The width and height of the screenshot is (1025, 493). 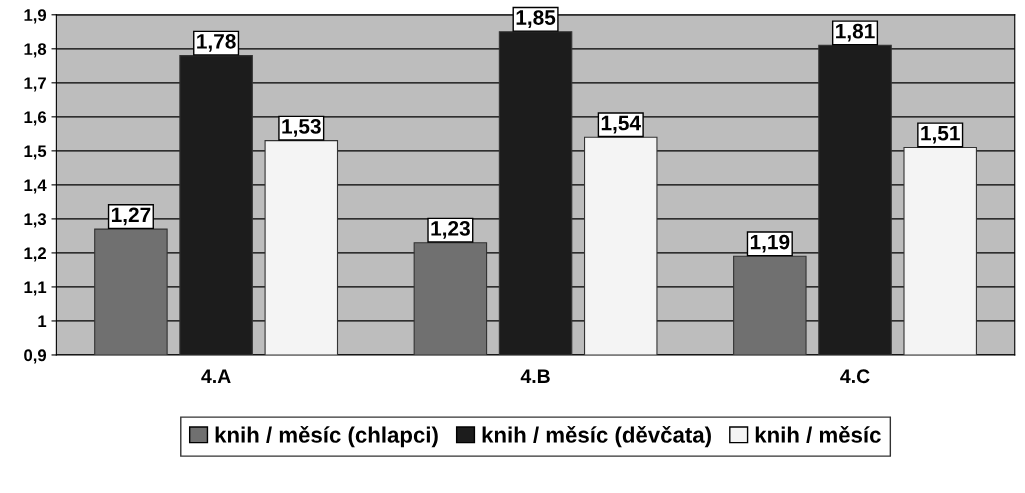 What do you see at coordinates (35, 50) in the screenshot?
I see `y-tick-label: 1,8` at bounding box center [35, 50].